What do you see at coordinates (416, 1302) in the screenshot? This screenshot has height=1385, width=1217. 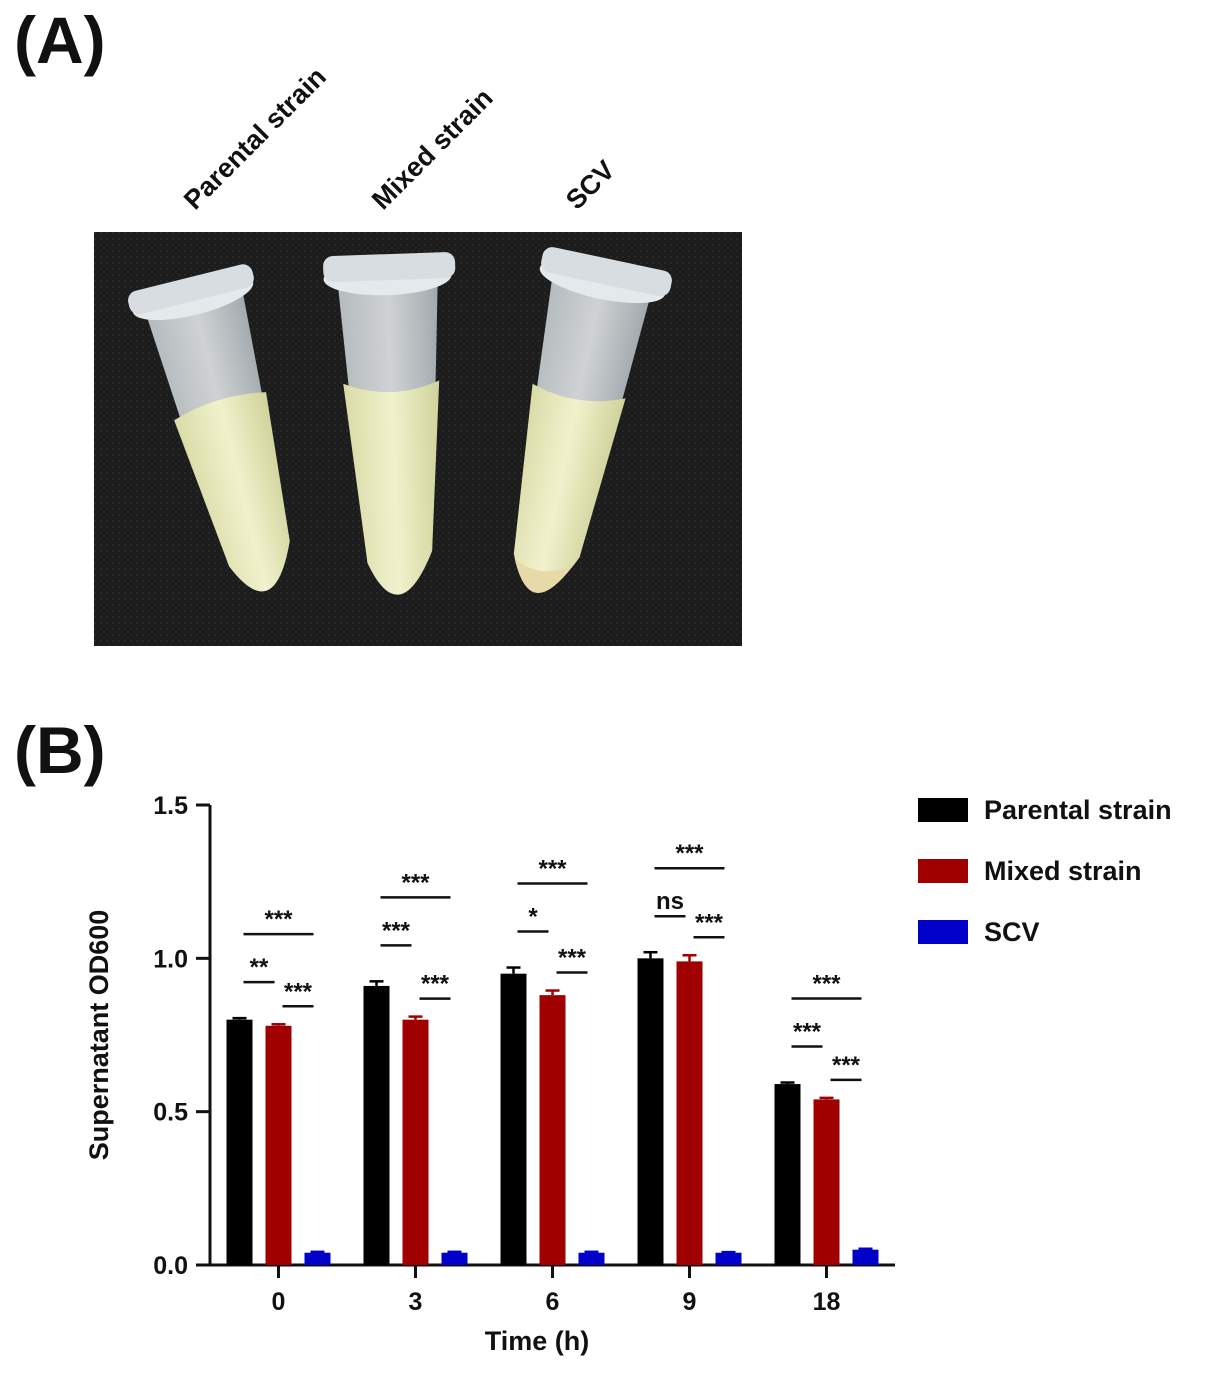 I see `x-tick-label: 3` at bounding box center [416, 1302].